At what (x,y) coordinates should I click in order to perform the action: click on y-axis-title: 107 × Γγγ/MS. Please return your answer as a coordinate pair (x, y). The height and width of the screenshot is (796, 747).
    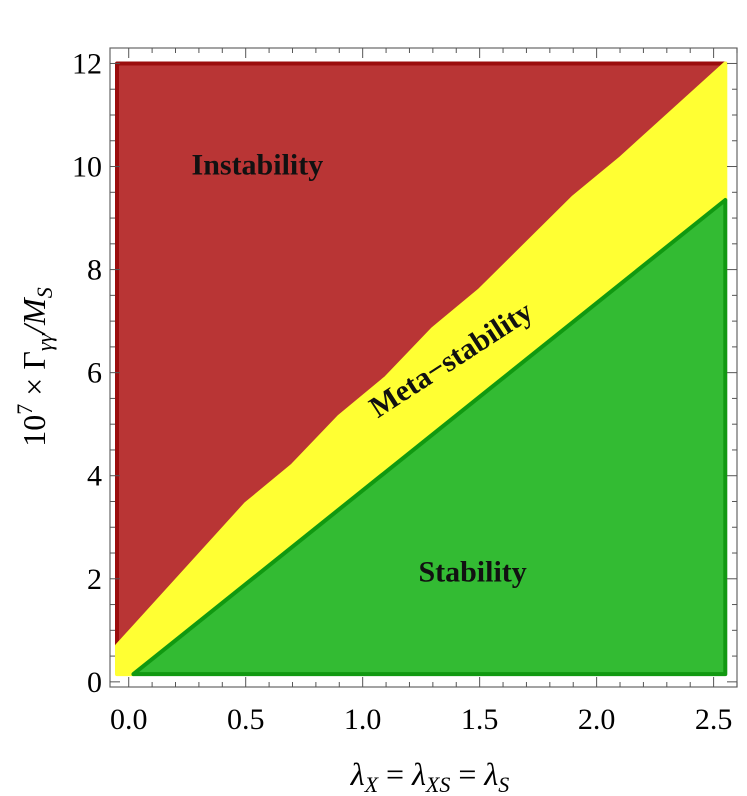
    Looking at the image, I should click on (34, 366).